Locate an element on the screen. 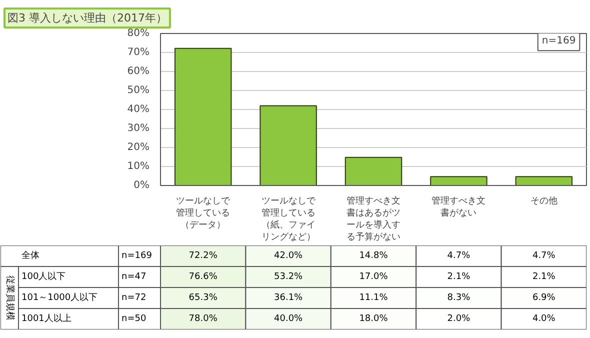 The image size is (590, 338). y-tick-label: 100人以下 is located at coordinates (44, 276).